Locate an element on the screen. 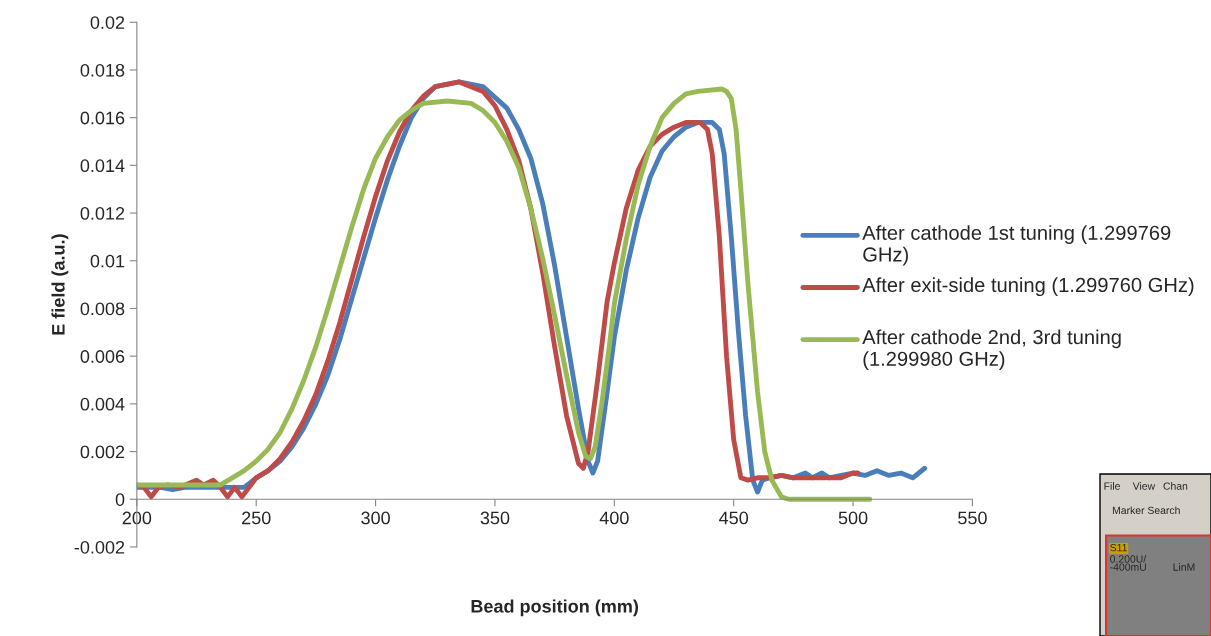 This screenshot has height=636, width=1211. x-tick-label: 200 is located at coordinates (137, 518).